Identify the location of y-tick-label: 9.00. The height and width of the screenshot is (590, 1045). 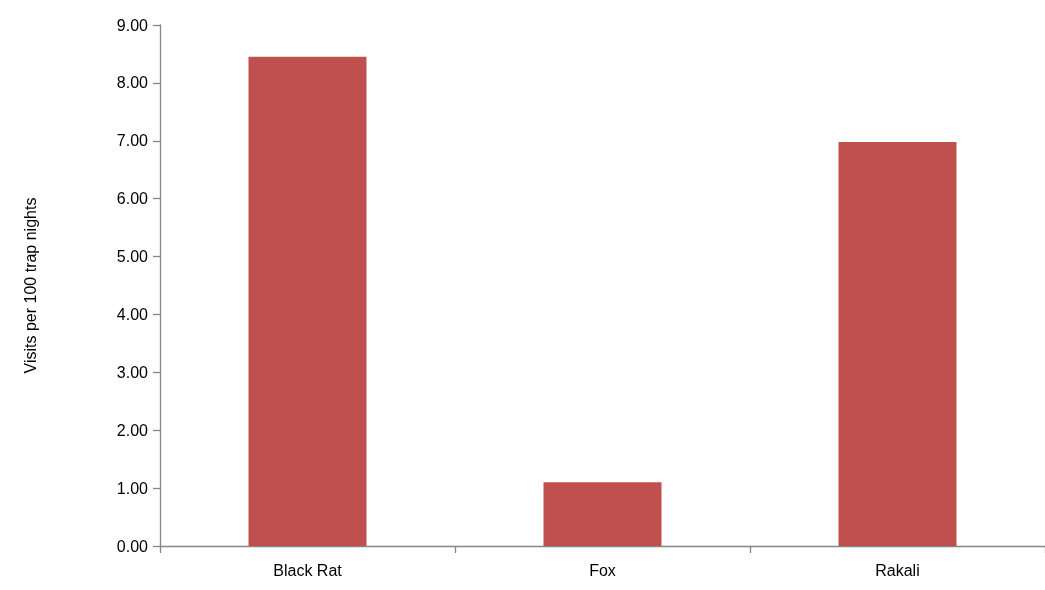
(132, 25).